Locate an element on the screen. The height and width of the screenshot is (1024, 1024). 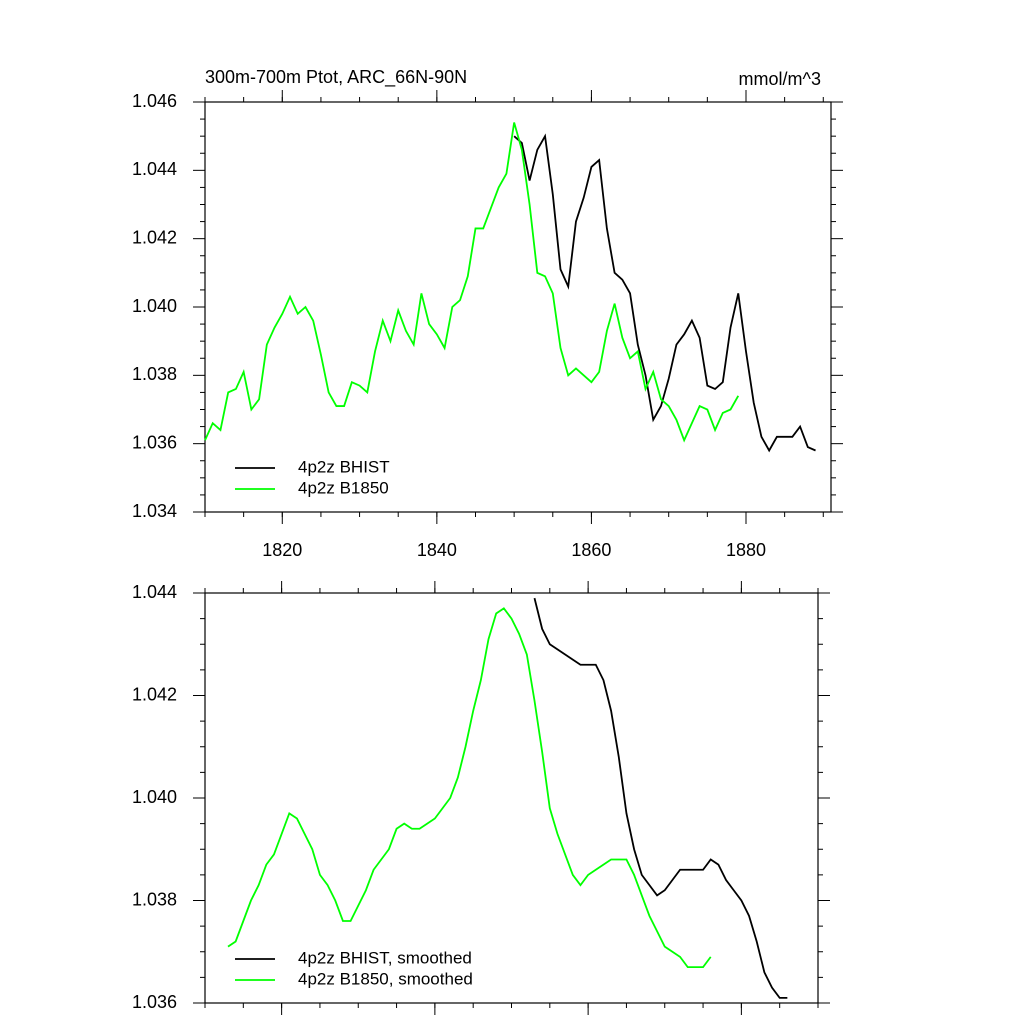
x-tick-label: 1860 is located at coordinates (591, 550).